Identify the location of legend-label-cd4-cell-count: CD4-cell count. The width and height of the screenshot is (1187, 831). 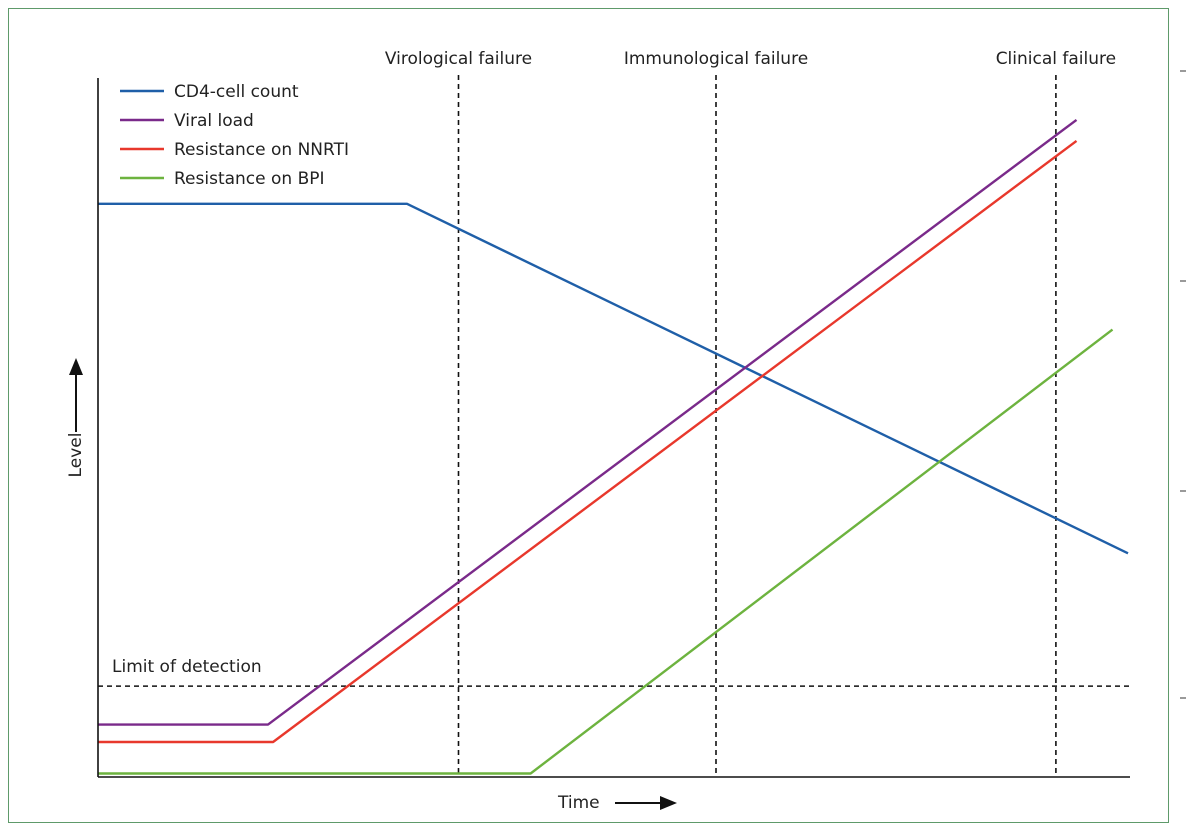
(236, 92).